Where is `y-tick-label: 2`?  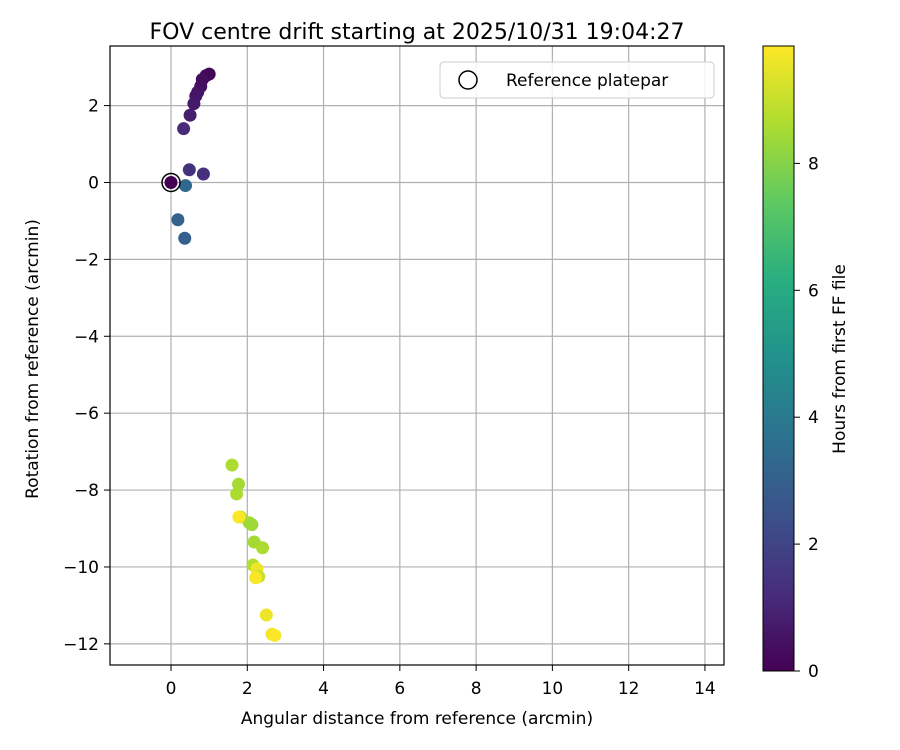
y-tick-label: 2 is located at coordinates (93, 107).